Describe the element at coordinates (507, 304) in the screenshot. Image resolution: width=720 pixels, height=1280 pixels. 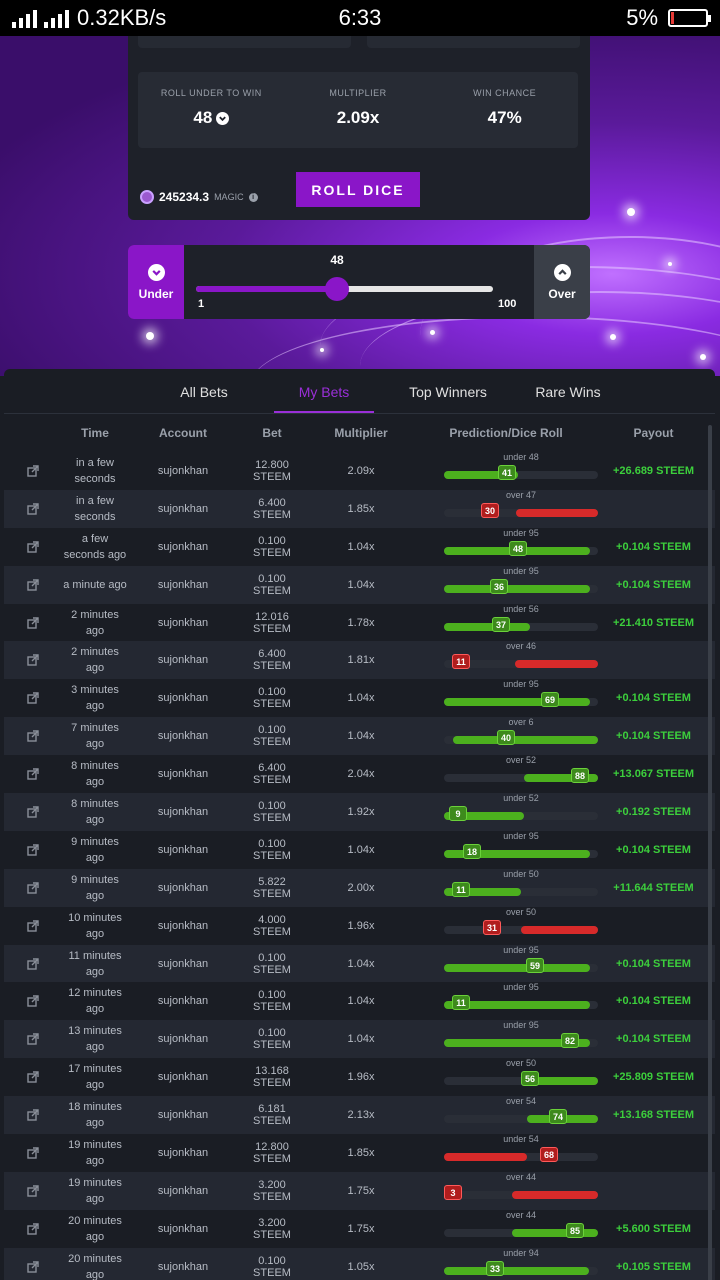
I see `slider-max-label: 100` at that location.